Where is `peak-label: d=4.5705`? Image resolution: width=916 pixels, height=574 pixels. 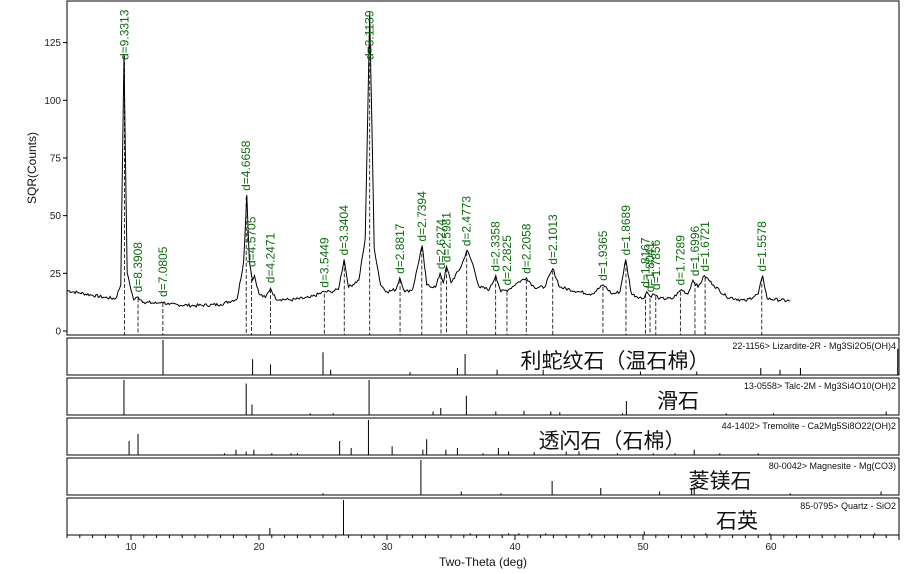 peak-label: d=4.5705 is located at coordinates (251, 241).